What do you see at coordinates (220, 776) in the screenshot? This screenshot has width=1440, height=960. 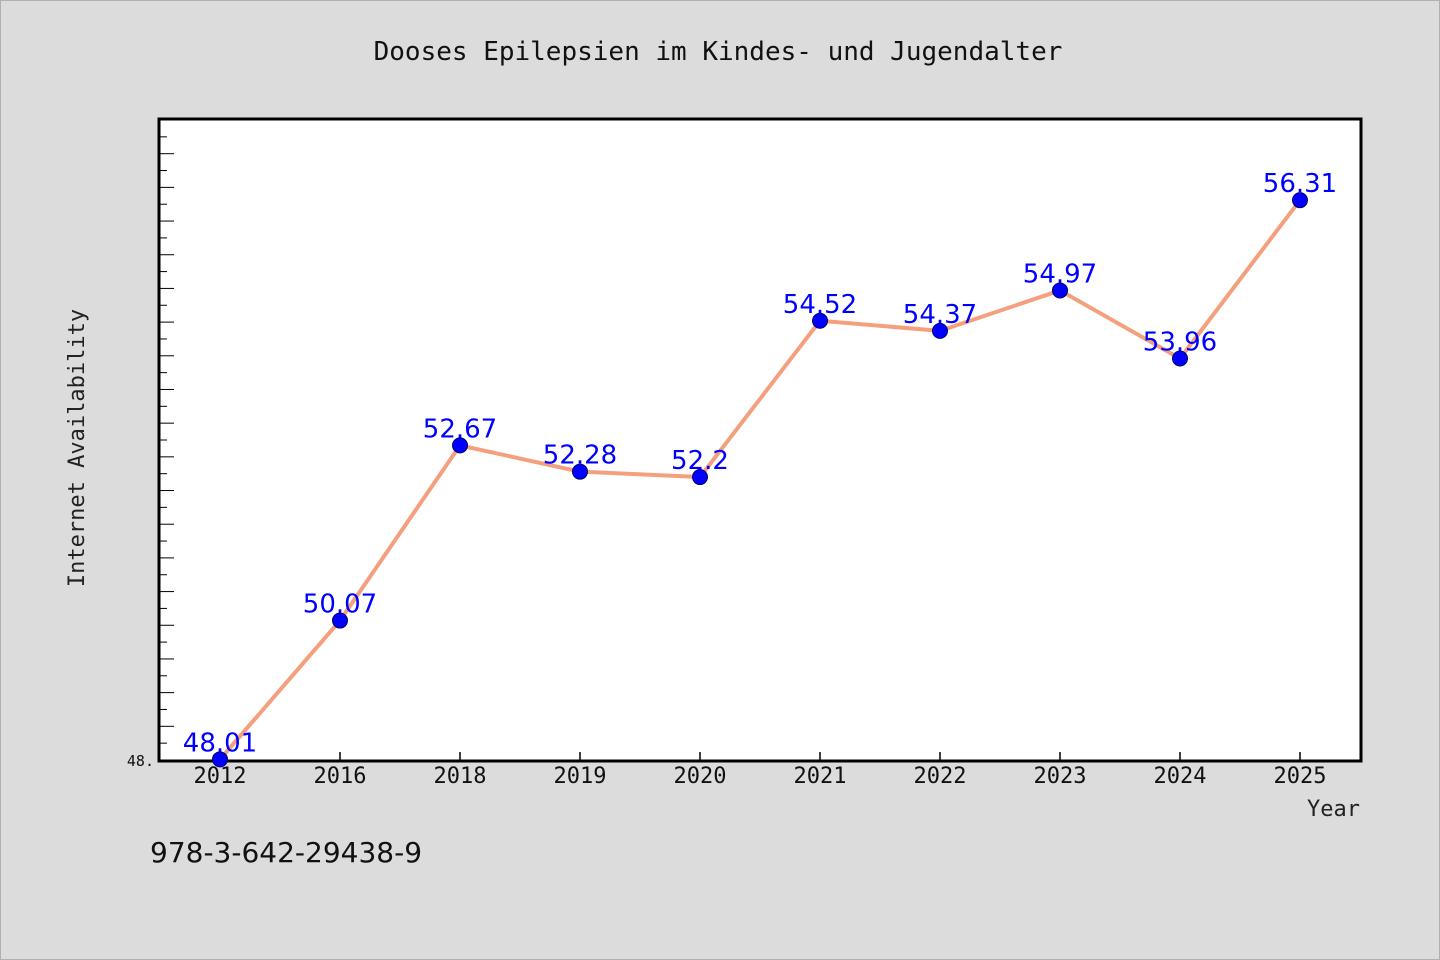 I see `x-tick-label: 2012` at bounding box center [220, 776].